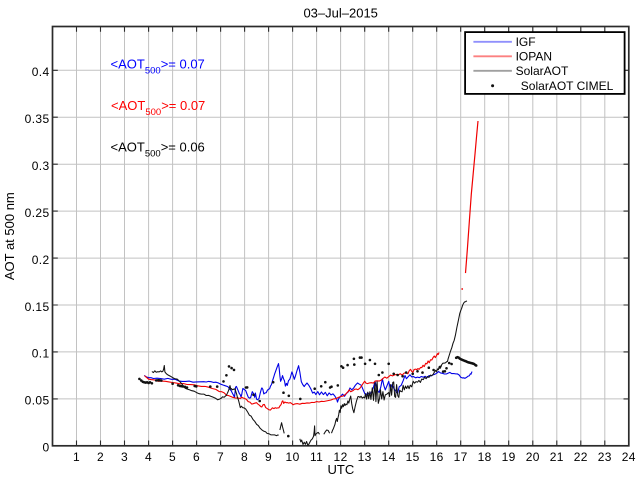 Image resolution: width=640 pixels, height=480 pixels. I want to click on svg-text: SolarAOT, so click(542, 71).